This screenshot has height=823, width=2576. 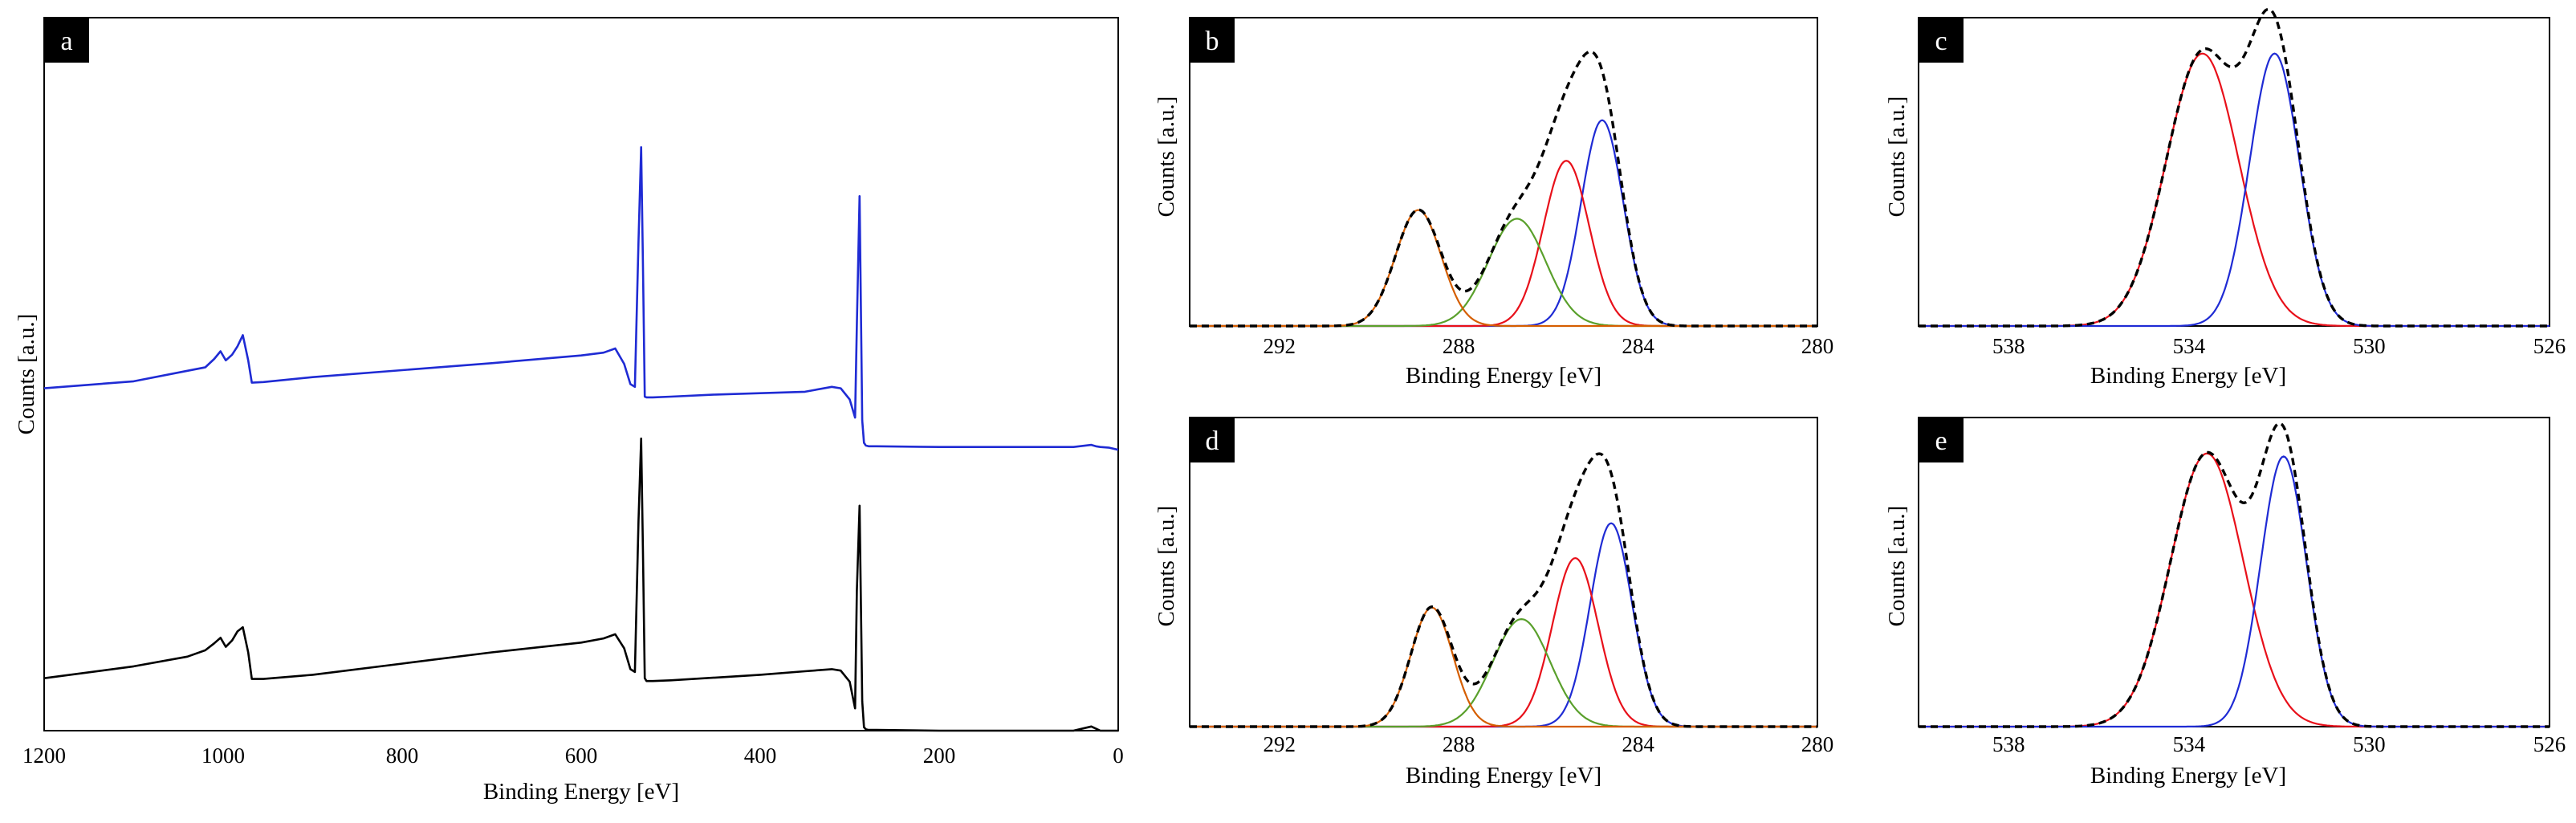 I want to click on panel-b-o-c-o-peak-line, so click(x=1504, y=268).